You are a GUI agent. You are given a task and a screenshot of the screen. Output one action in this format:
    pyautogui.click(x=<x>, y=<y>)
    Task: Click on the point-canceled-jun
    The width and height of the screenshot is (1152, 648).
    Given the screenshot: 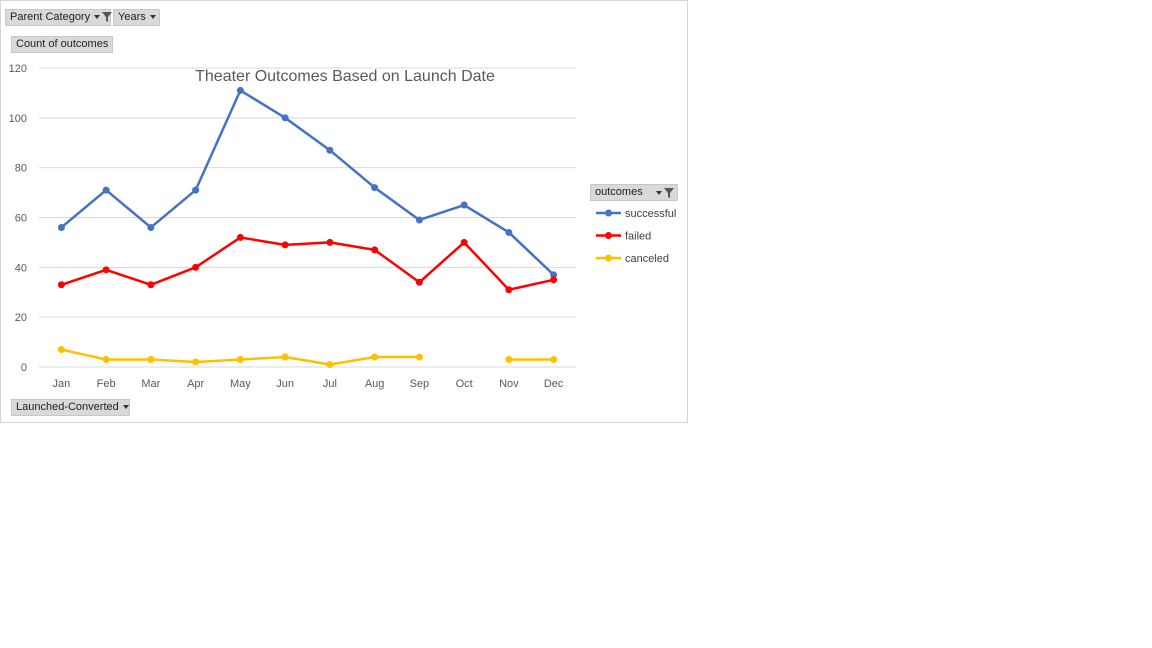 What is the action you would take?
    pyautogui.click(x=285, y=357)
    